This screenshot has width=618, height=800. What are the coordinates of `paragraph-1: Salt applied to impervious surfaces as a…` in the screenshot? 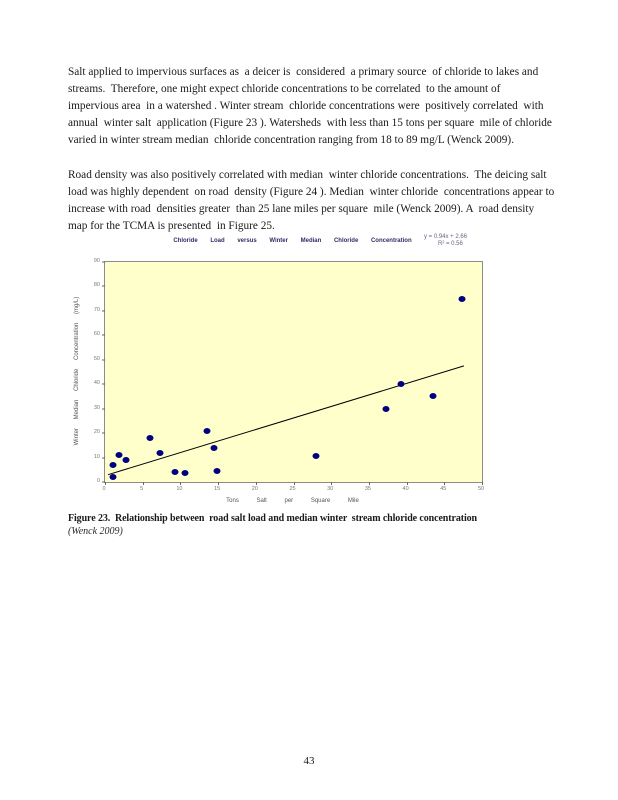 It's located at (313, 106).